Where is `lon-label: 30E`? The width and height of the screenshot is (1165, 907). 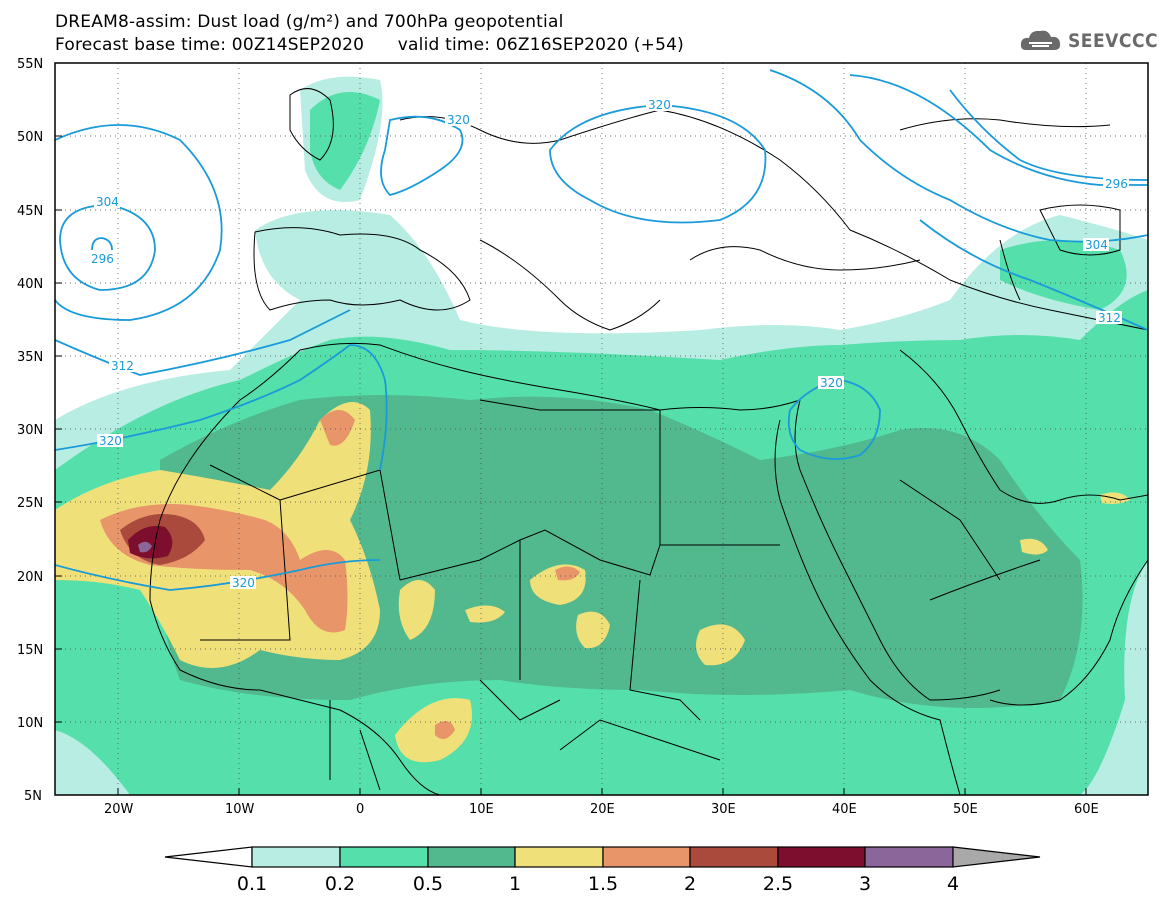
lon-label: 30E is located at coordinates (723, 809).